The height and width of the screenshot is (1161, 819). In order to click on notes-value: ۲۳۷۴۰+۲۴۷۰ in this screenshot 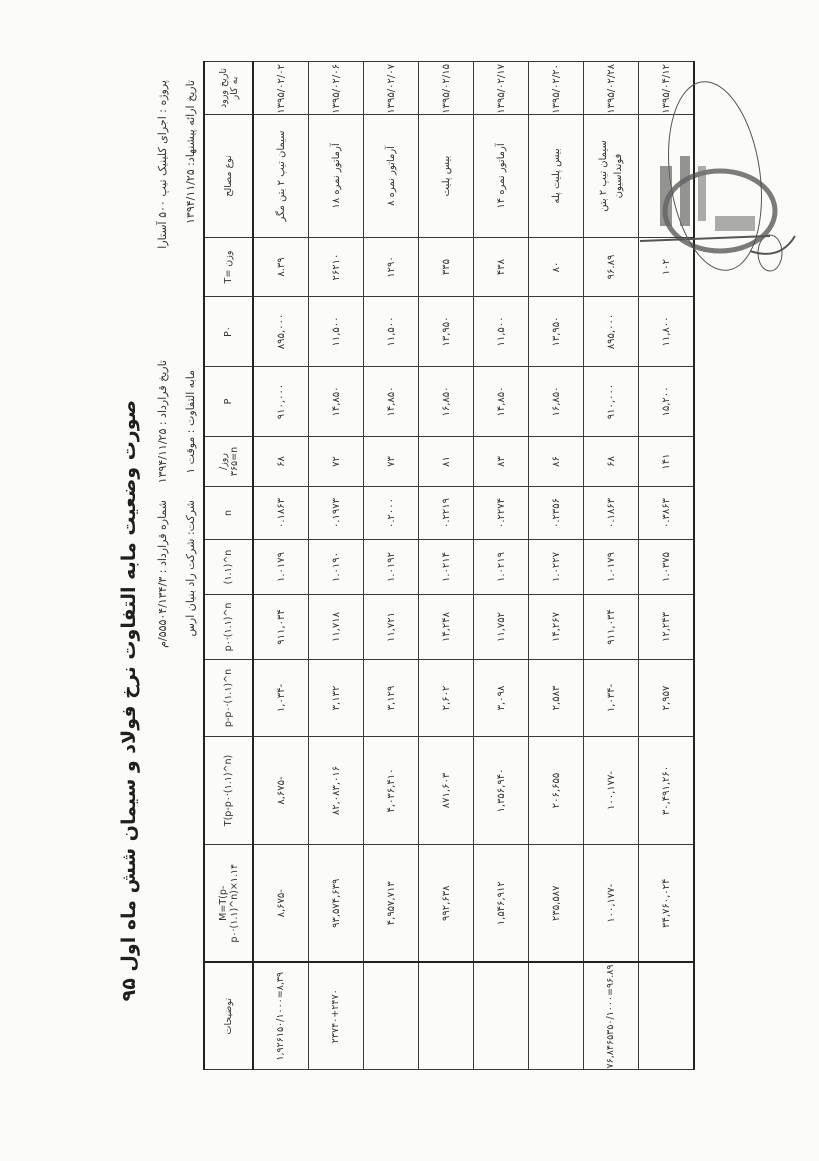, I will do `click(335, 1016)`.